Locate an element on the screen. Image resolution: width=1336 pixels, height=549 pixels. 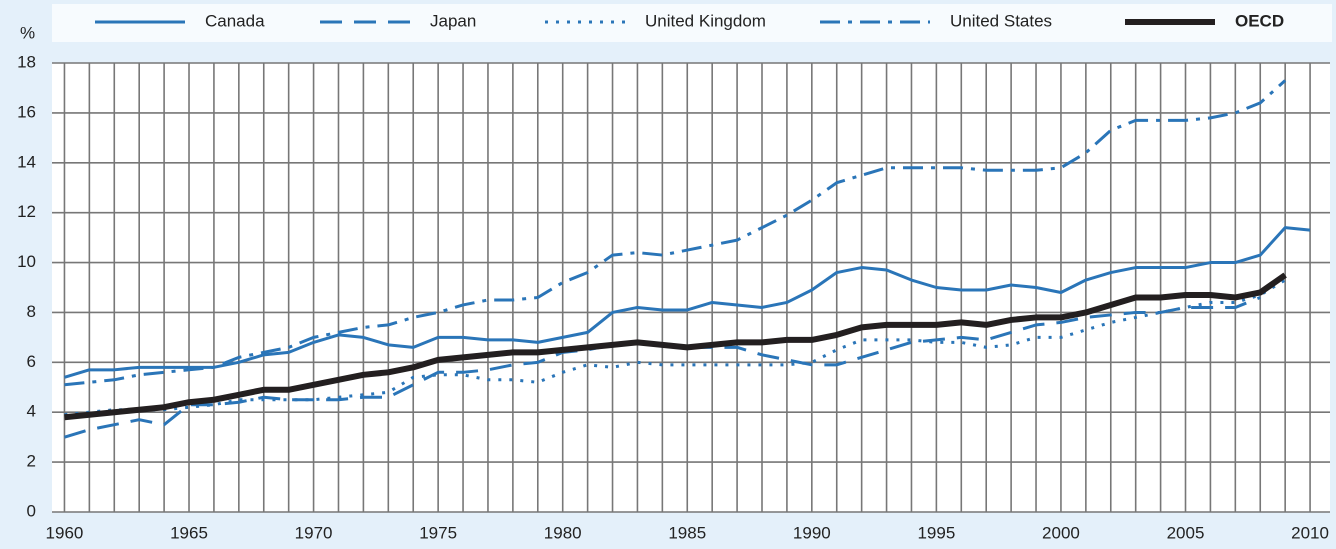
legend-label: Canada is located at coordinates (235, 20).